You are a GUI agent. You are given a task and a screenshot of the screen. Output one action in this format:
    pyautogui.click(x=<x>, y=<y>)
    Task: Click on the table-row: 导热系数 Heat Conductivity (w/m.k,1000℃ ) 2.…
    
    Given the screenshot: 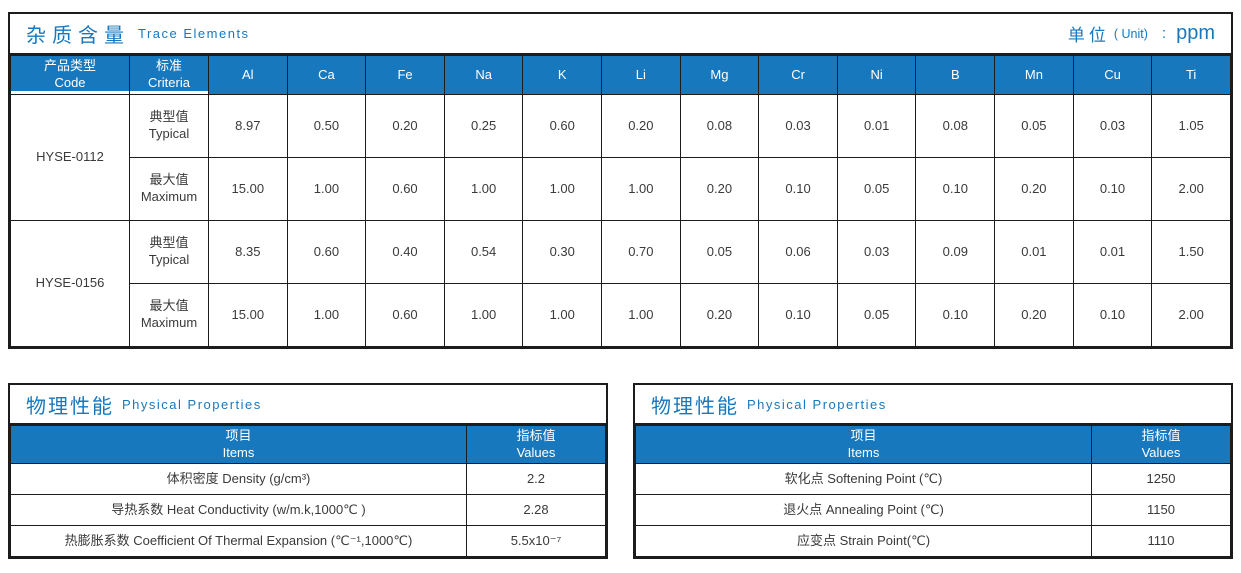 What is the action you would take?
    pyautogui.click(x=308, y=510)
    